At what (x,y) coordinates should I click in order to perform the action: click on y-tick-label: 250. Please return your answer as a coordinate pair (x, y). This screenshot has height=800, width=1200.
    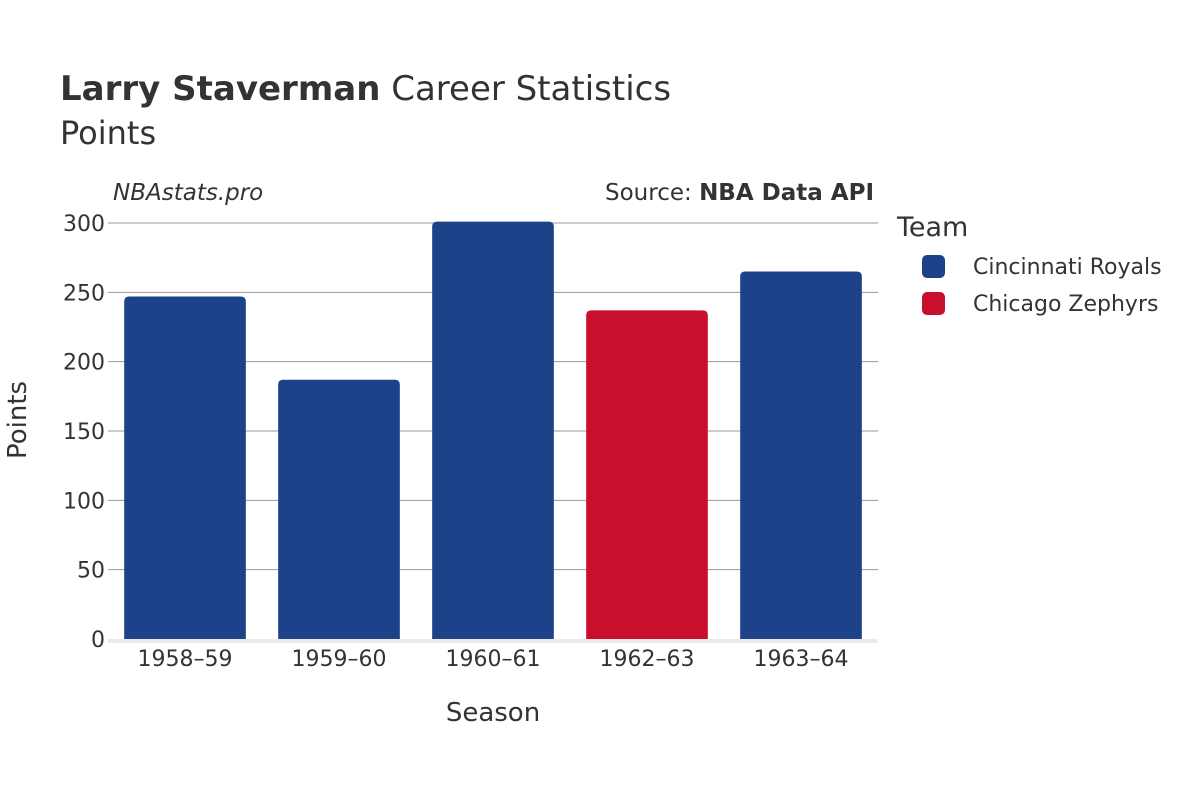
    Looking at the image, I should click on (84, 293).